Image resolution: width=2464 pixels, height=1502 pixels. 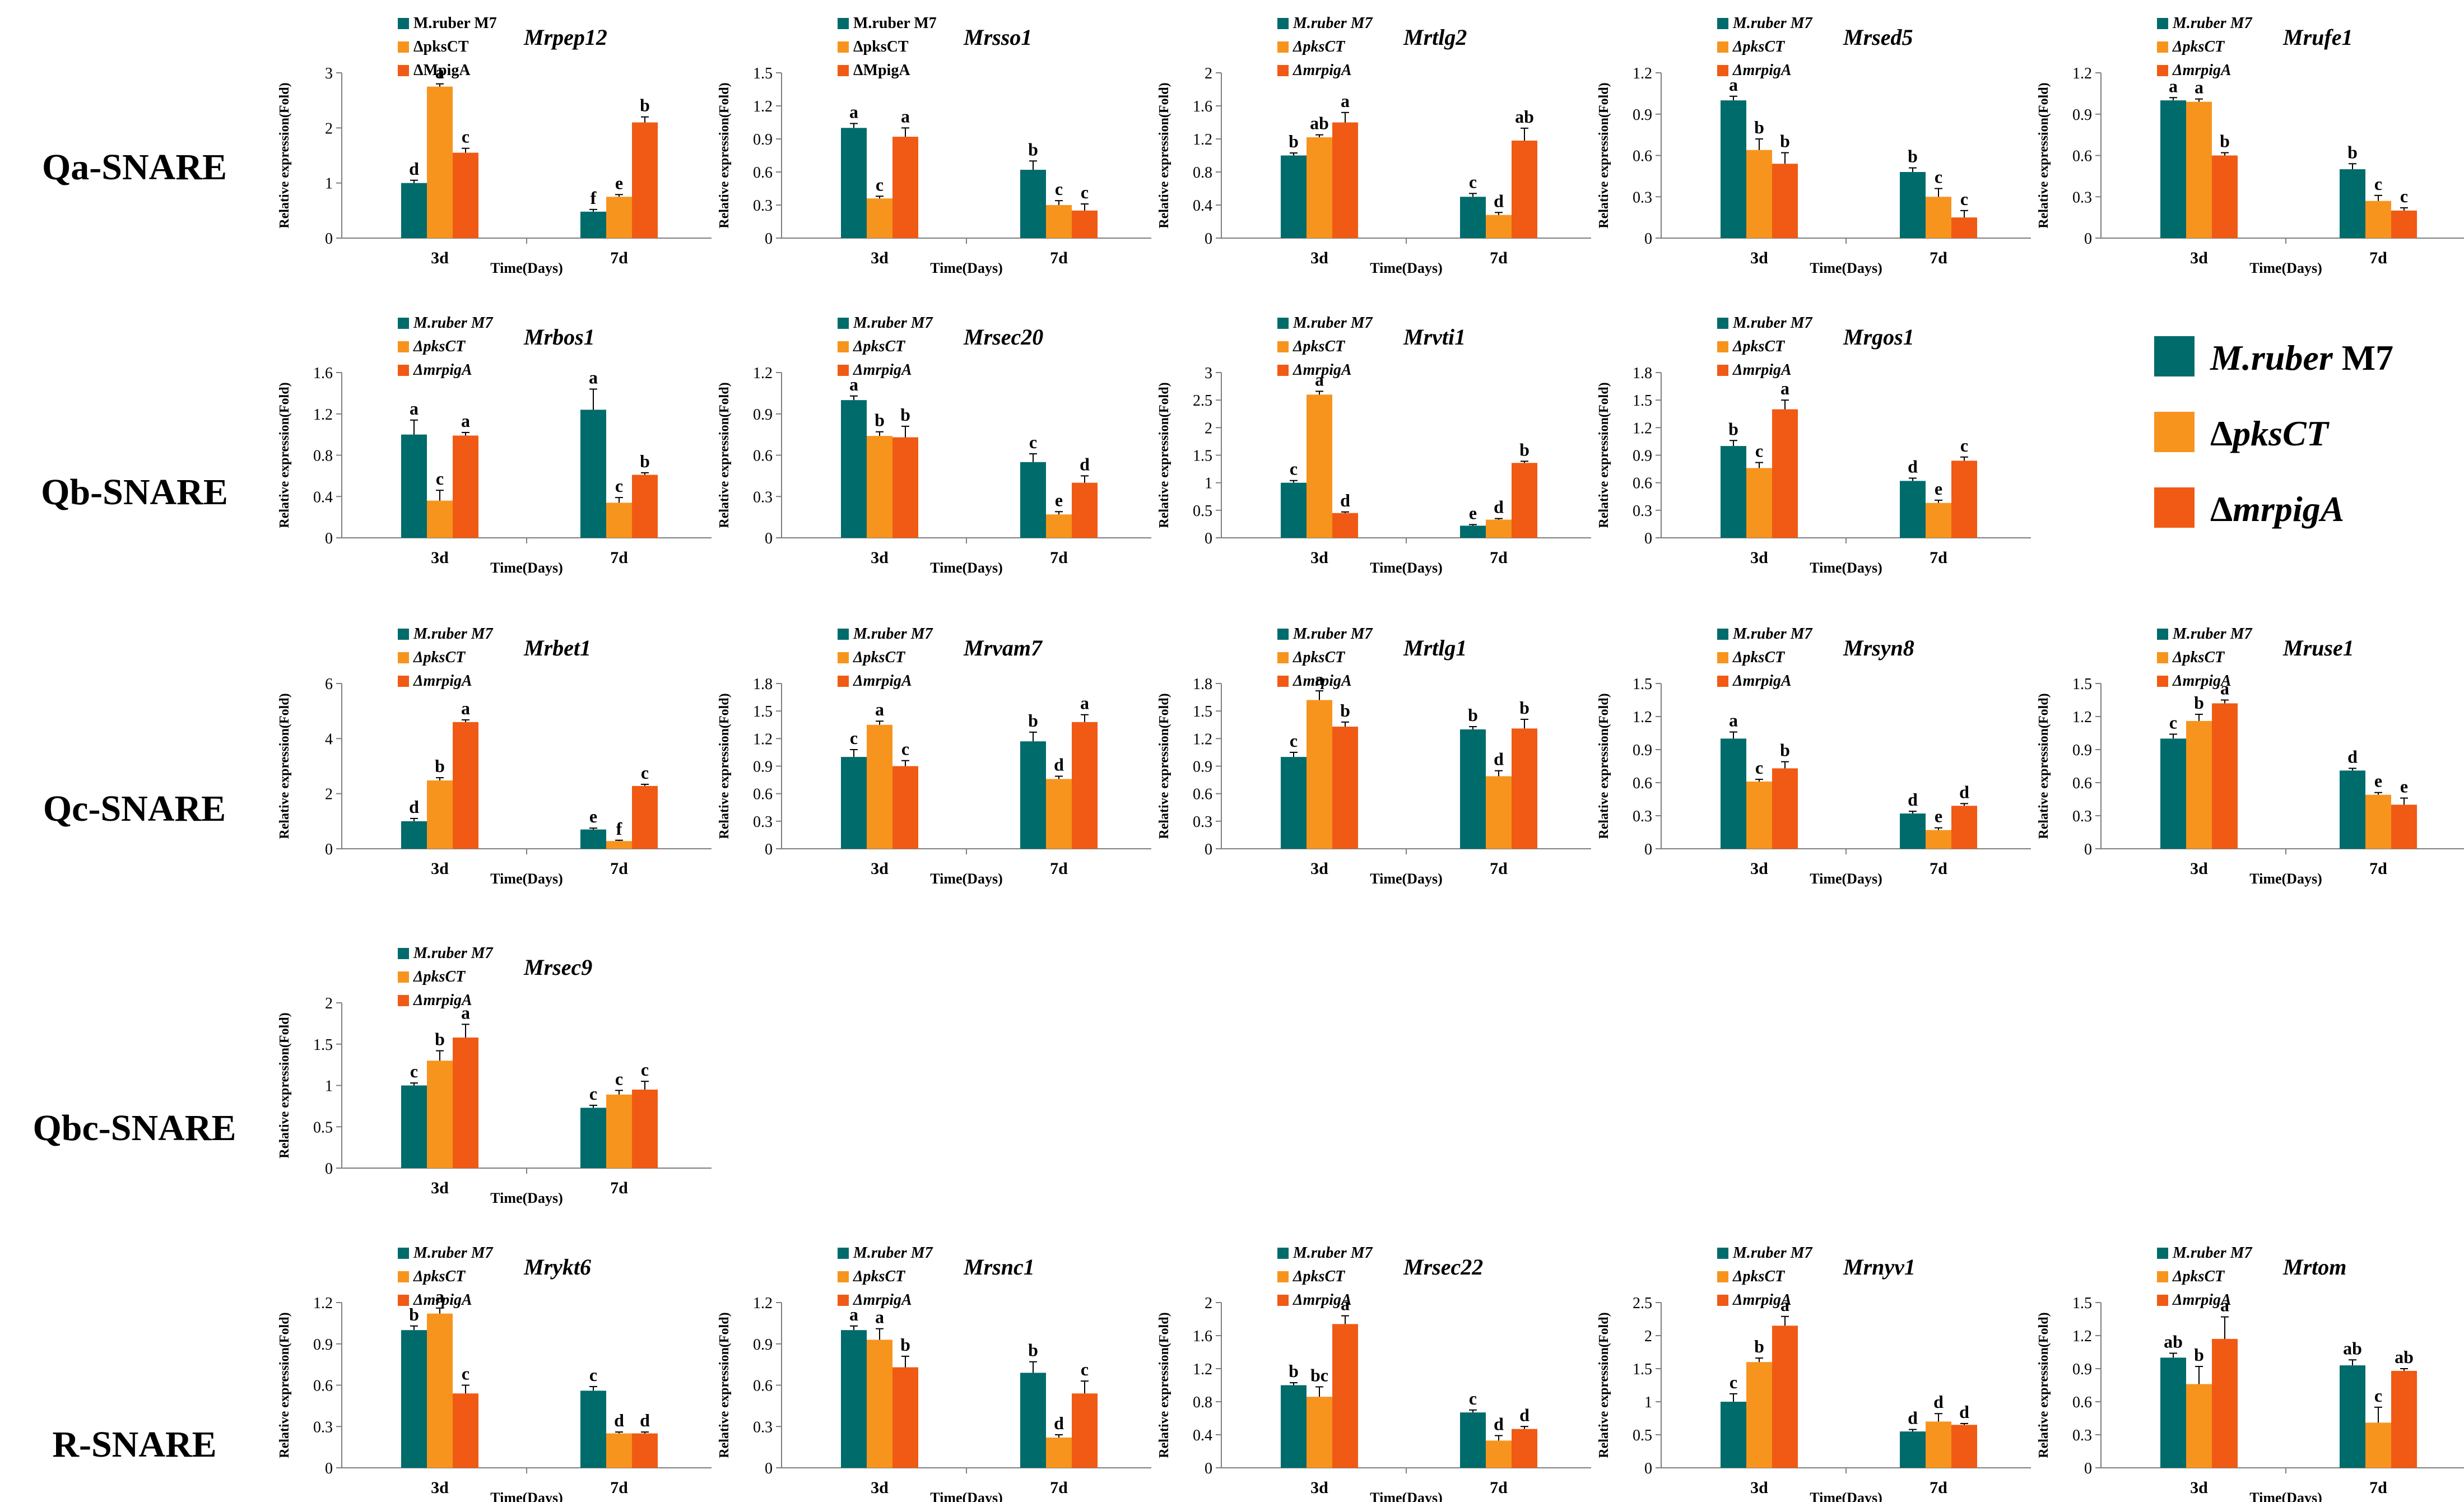 I want to click on y-tick-label: 1, so click(x=1648, y=1402).